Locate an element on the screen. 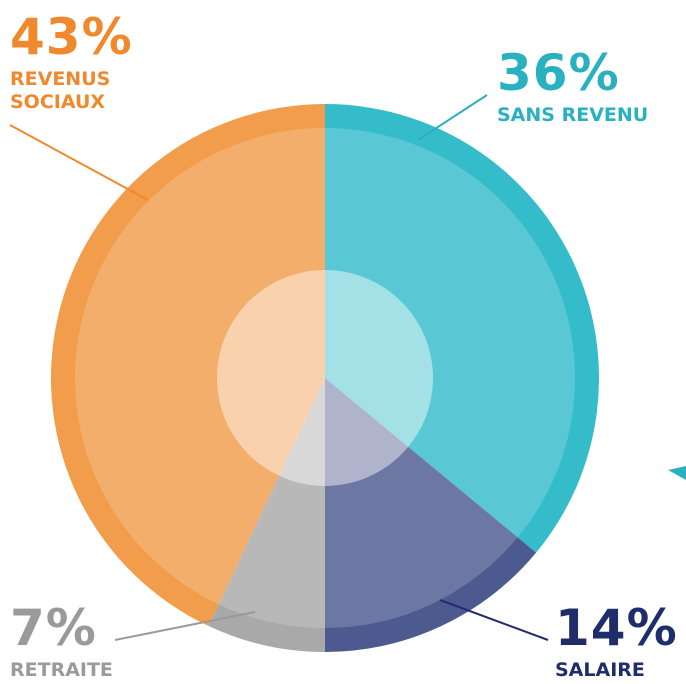 The height and width of the screenshot is (684, 686). category-label: SANS REVENU is located at coordinates (573, 115).